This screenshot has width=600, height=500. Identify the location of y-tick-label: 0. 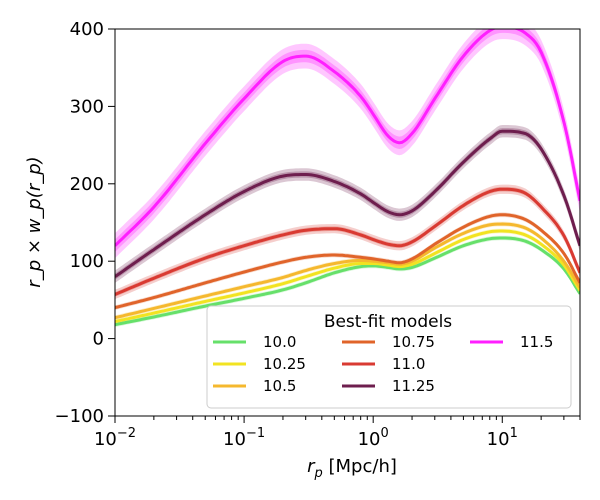
(98, 339).